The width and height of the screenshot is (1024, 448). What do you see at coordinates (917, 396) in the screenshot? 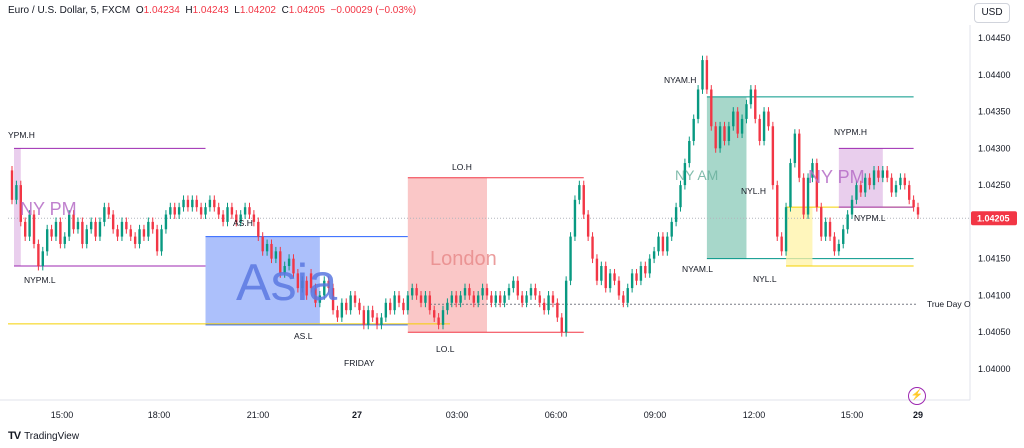
I see `lightning-icon: ⚡` at bounding box center [917, 396].